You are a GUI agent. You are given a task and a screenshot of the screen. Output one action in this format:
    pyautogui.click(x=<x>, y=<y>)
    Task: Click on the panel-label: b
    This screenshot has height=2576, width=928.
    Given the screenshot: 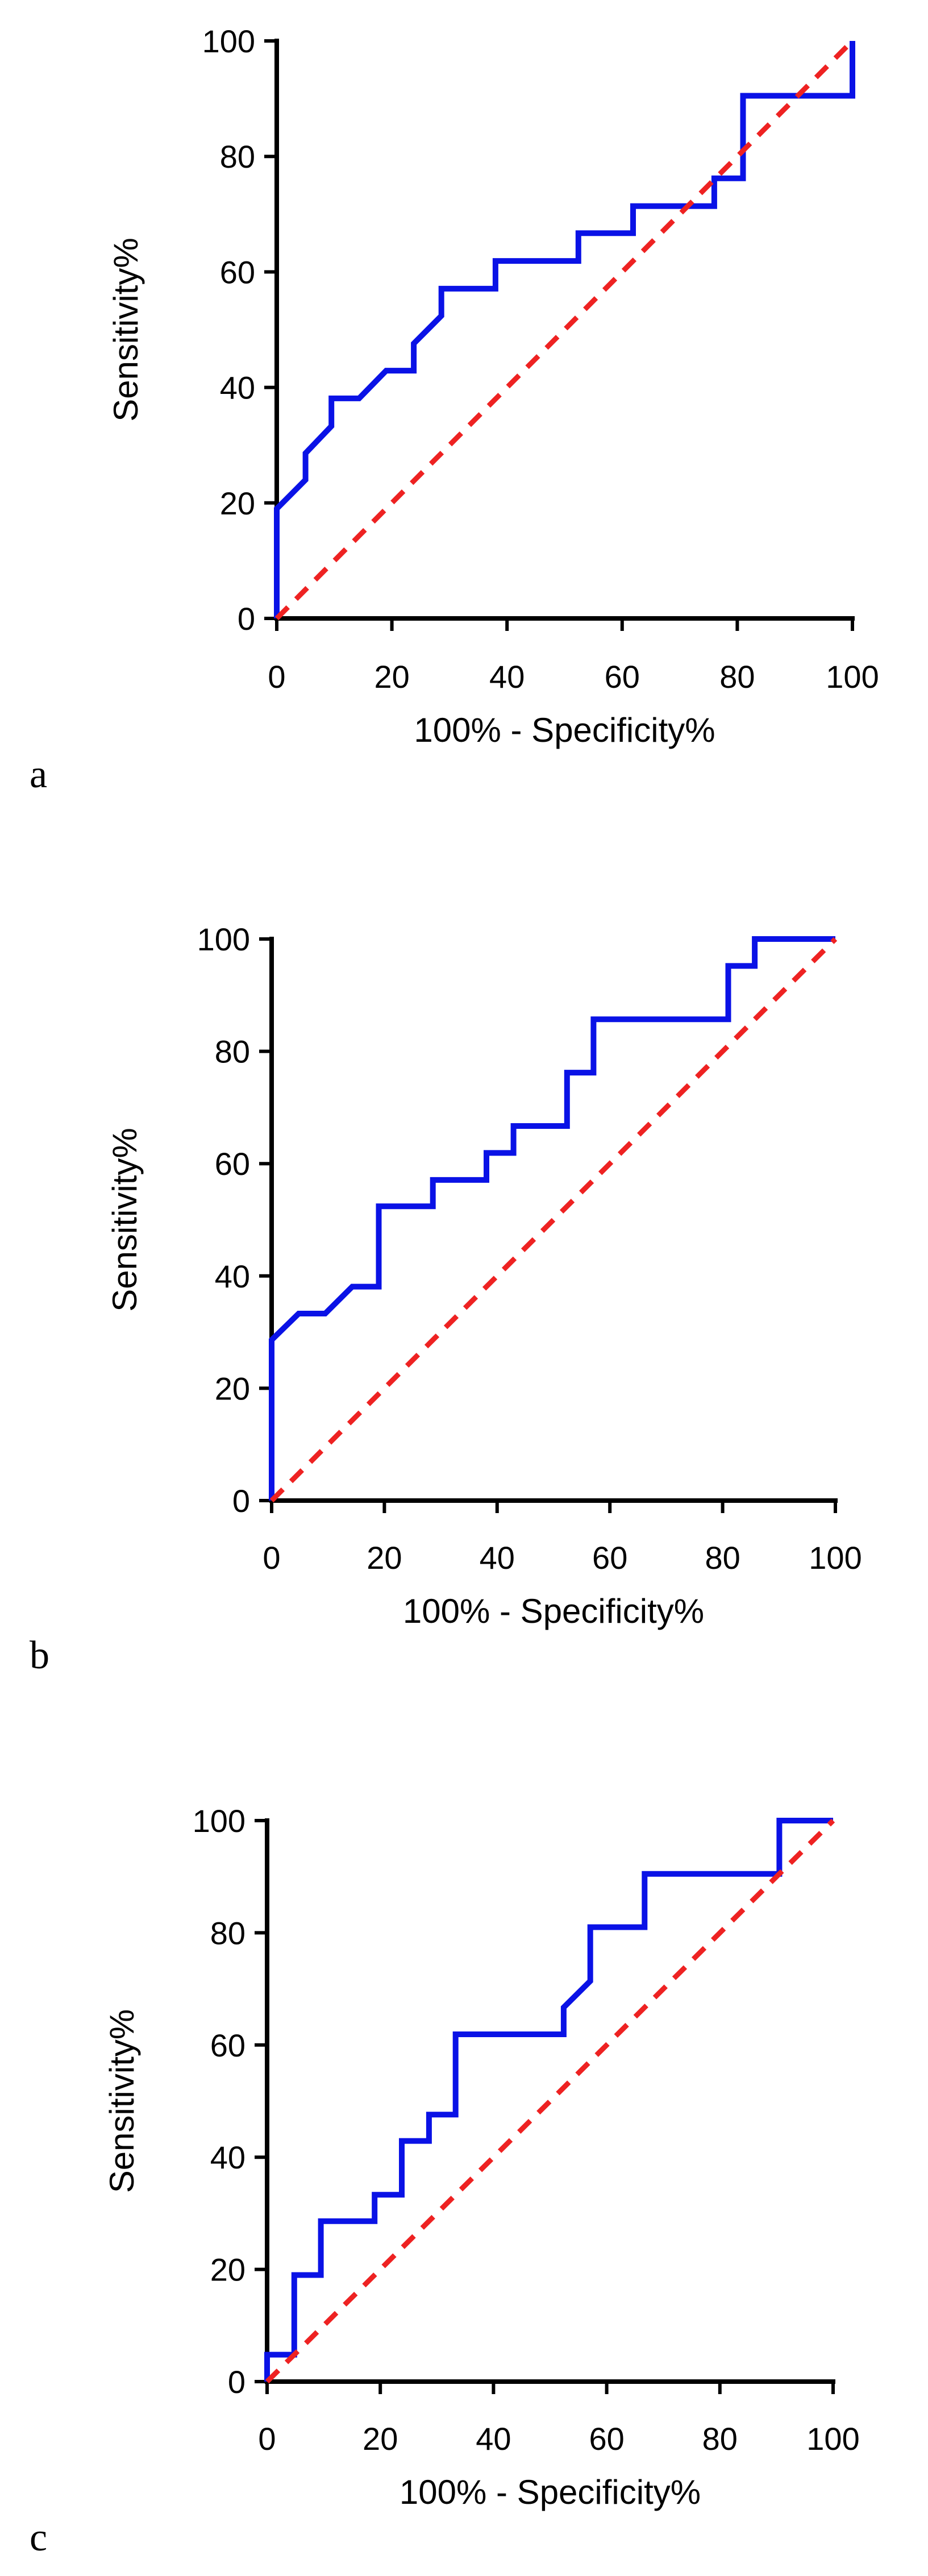 What is the action you would take?
    pyautogui.click(x=40, y=1656)
    